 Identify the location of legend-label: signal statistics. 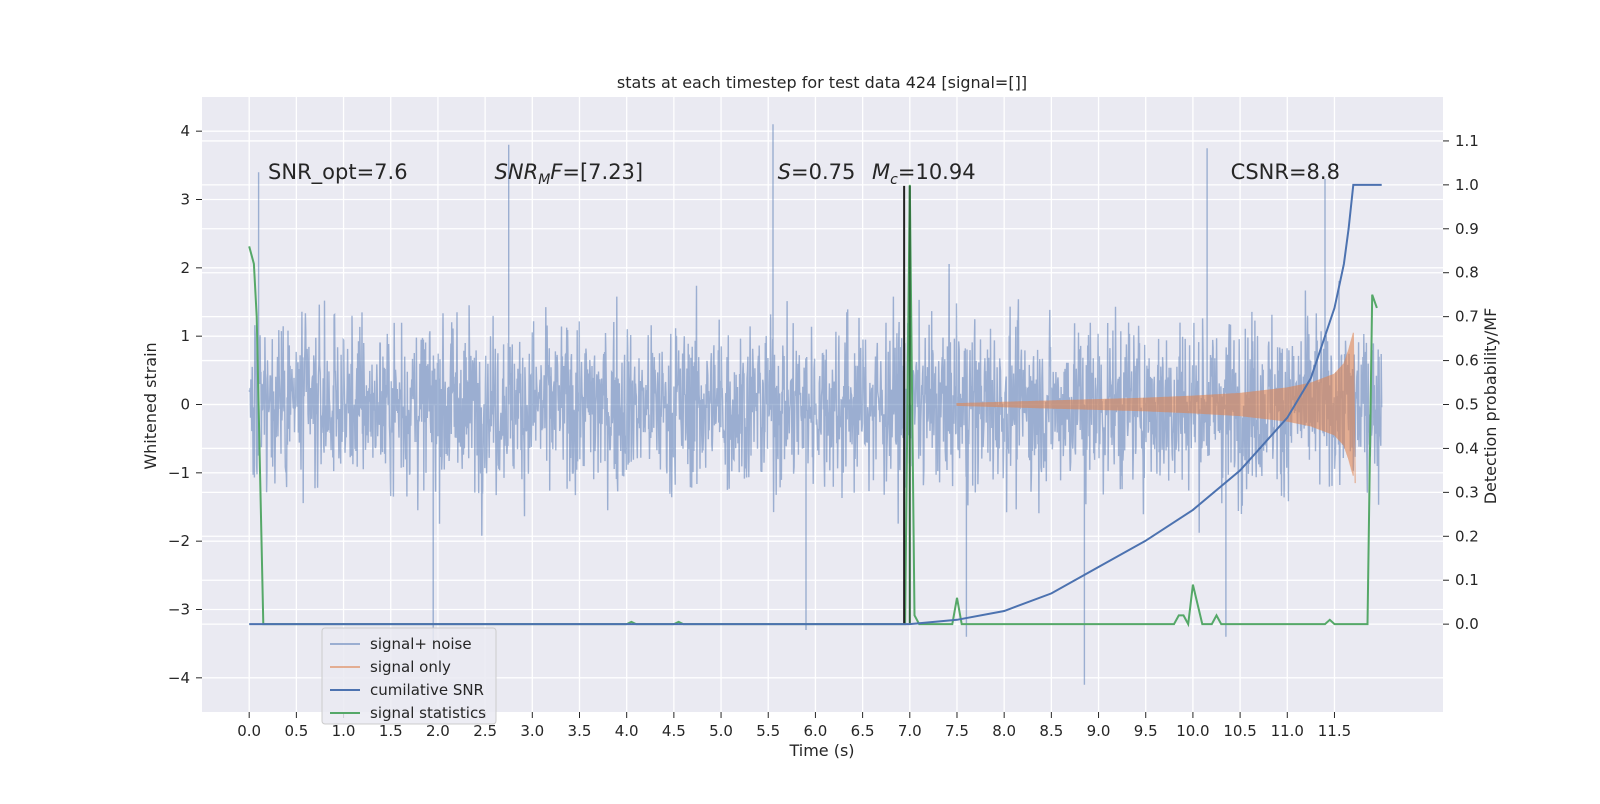
(428, 713).